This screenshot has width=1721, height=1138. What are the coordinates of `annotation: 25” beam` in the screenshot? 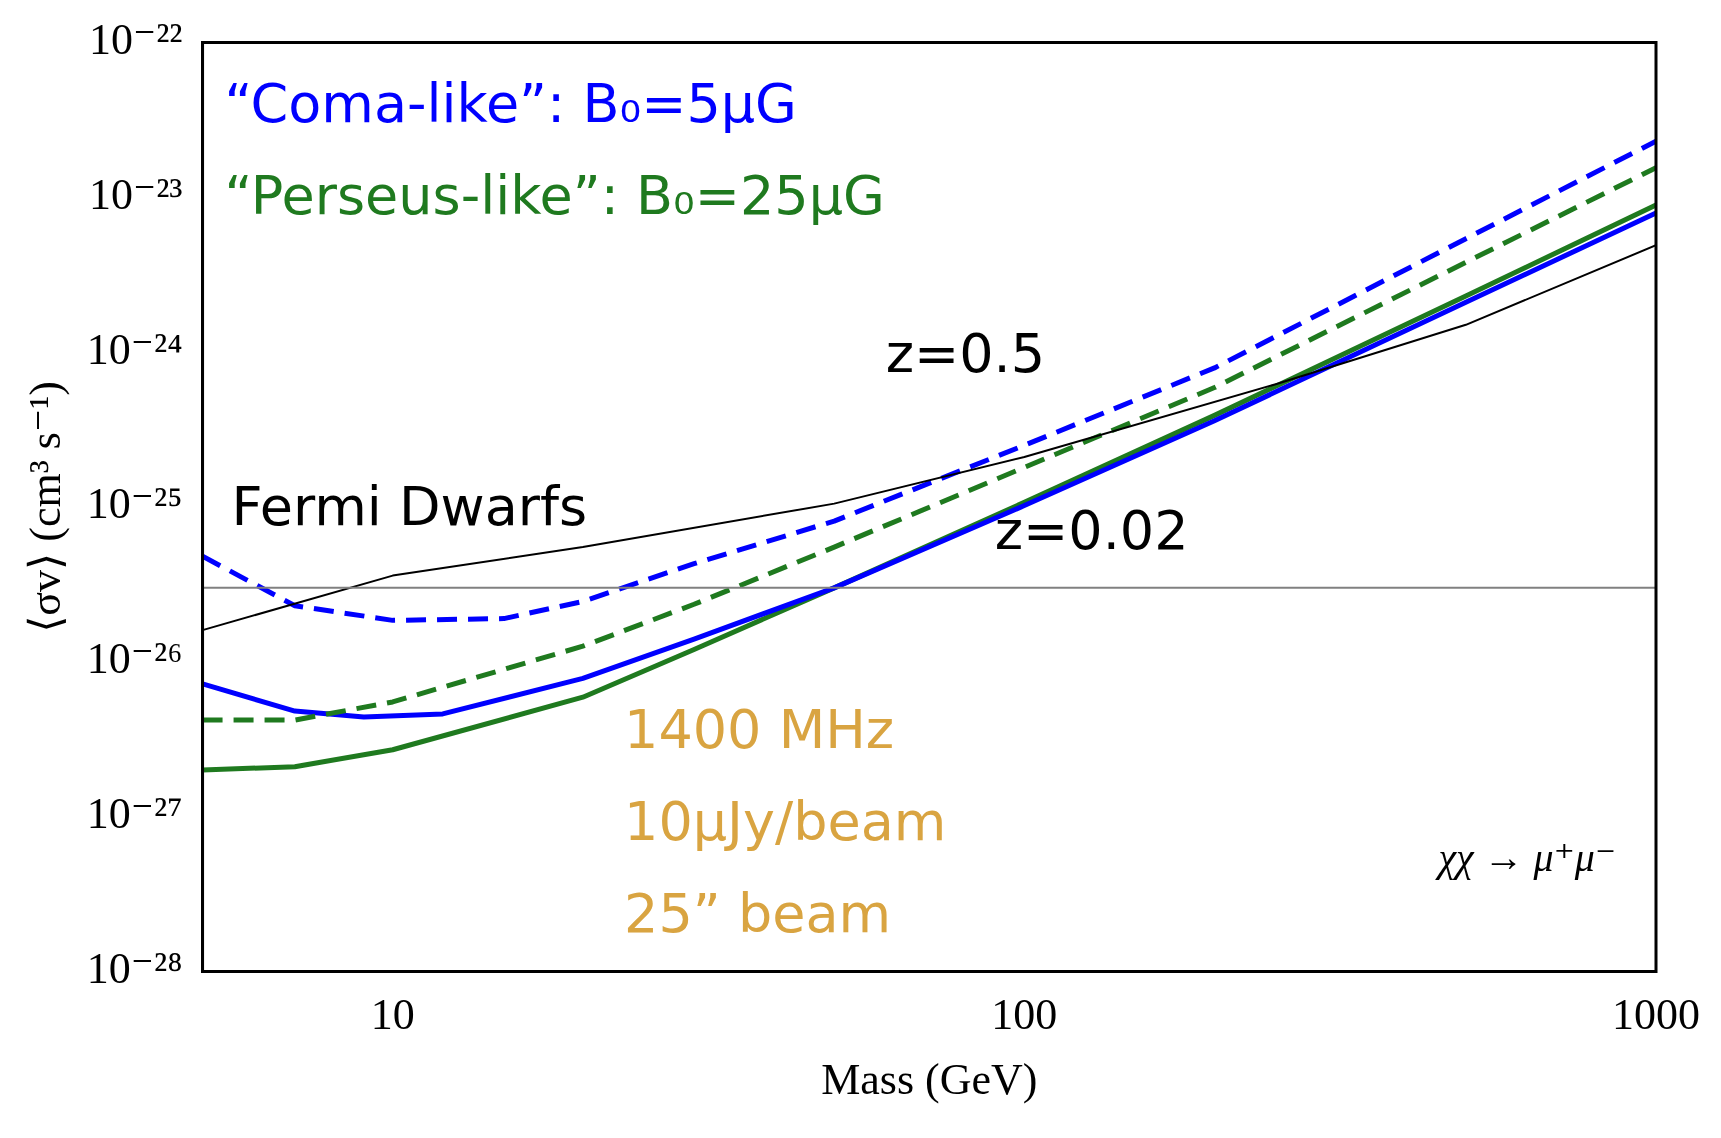 It's located at (758, 914).